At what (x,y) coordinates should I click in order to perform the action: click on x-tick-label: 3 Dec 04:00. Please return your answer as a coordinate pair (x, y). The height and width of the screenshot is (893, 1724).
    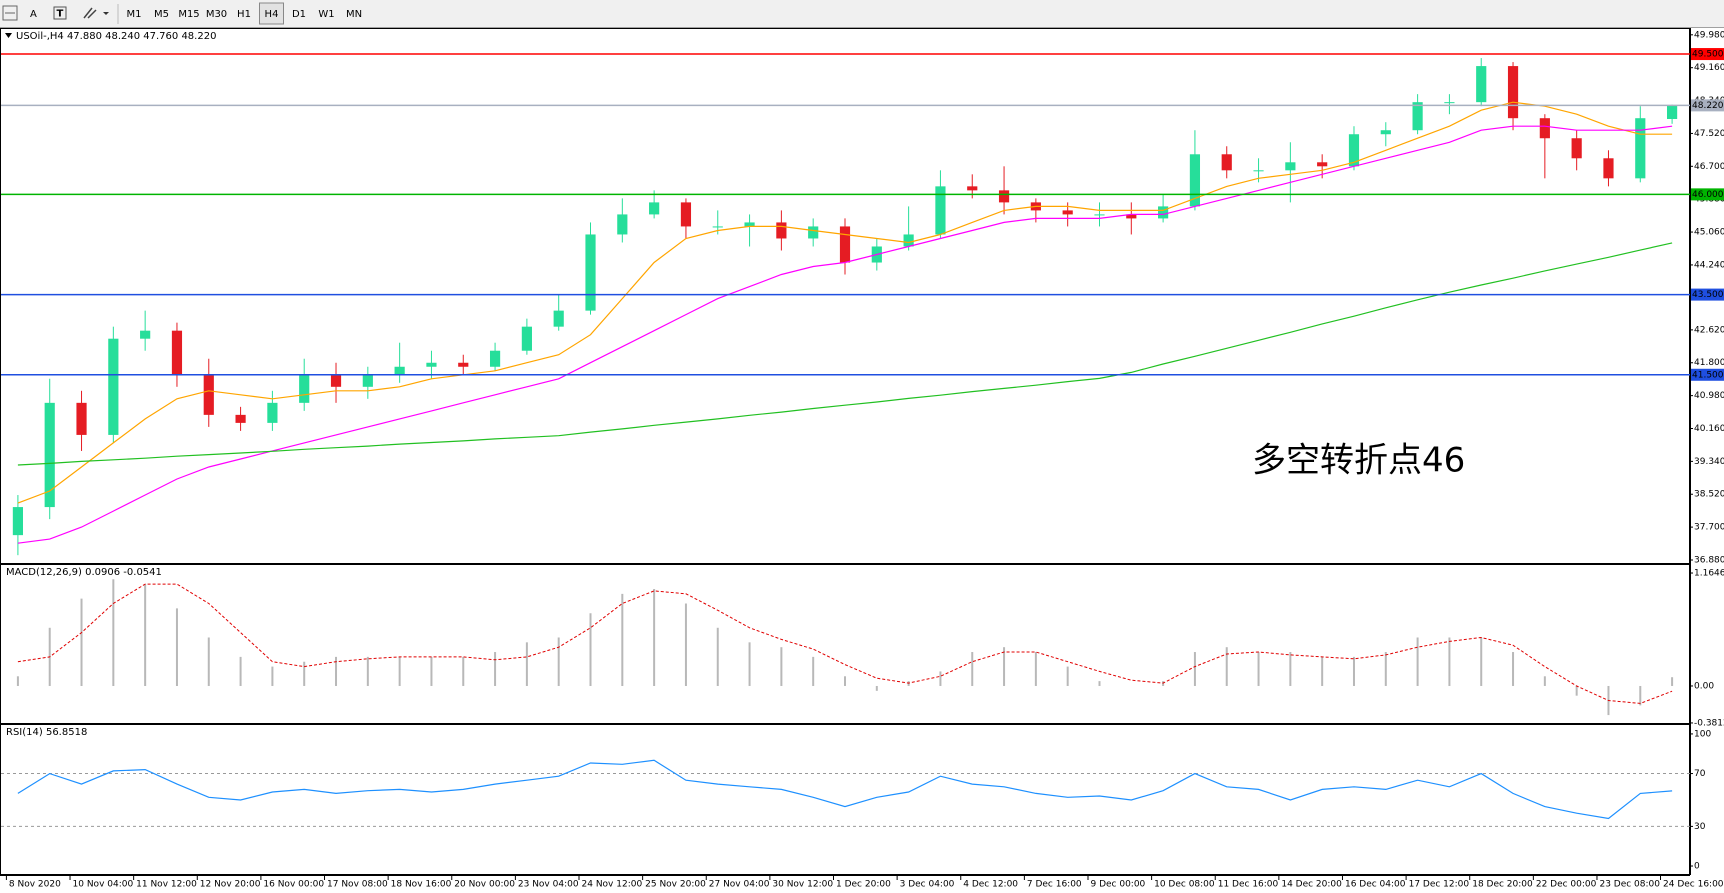
    Looking at the image, I should click on (927, 885).